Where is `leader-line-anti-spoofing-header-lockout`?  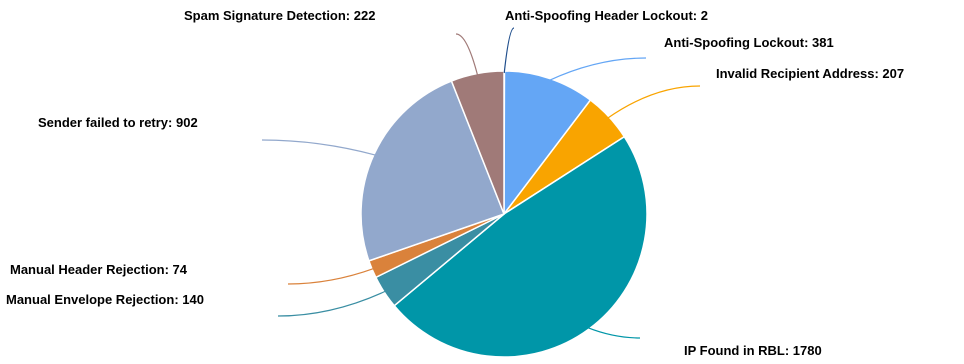
leader-line-anti-spoofing-header-lockout is located at coordinates (509, 50).